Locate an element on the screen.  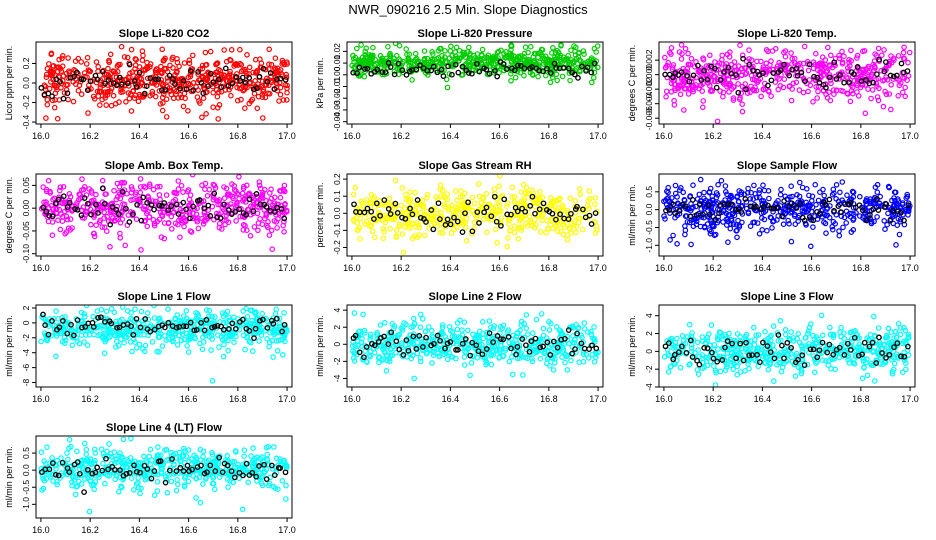
y-tick-label: 0.0 is located at coordinates (26, 83).